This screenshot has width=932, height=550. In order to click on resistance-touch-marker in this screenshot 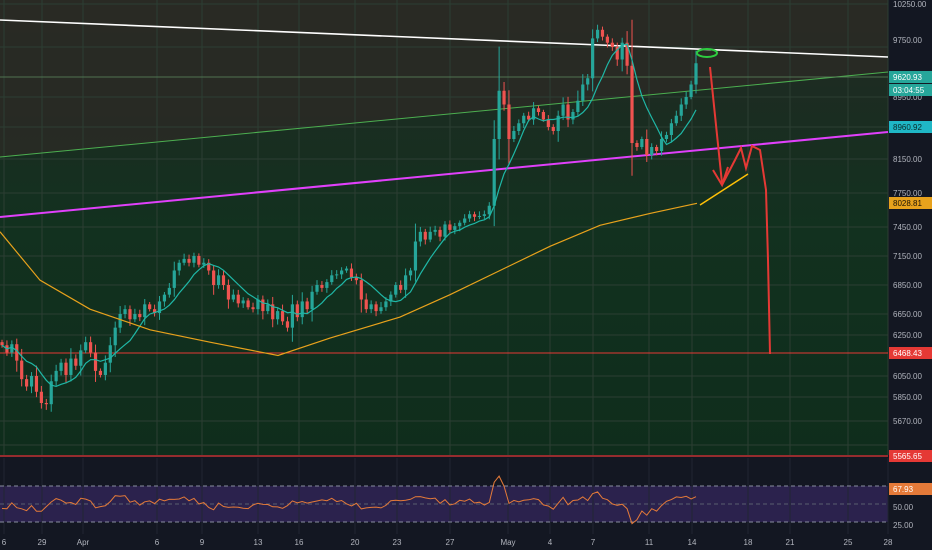, I will do `click(707, 53)`.